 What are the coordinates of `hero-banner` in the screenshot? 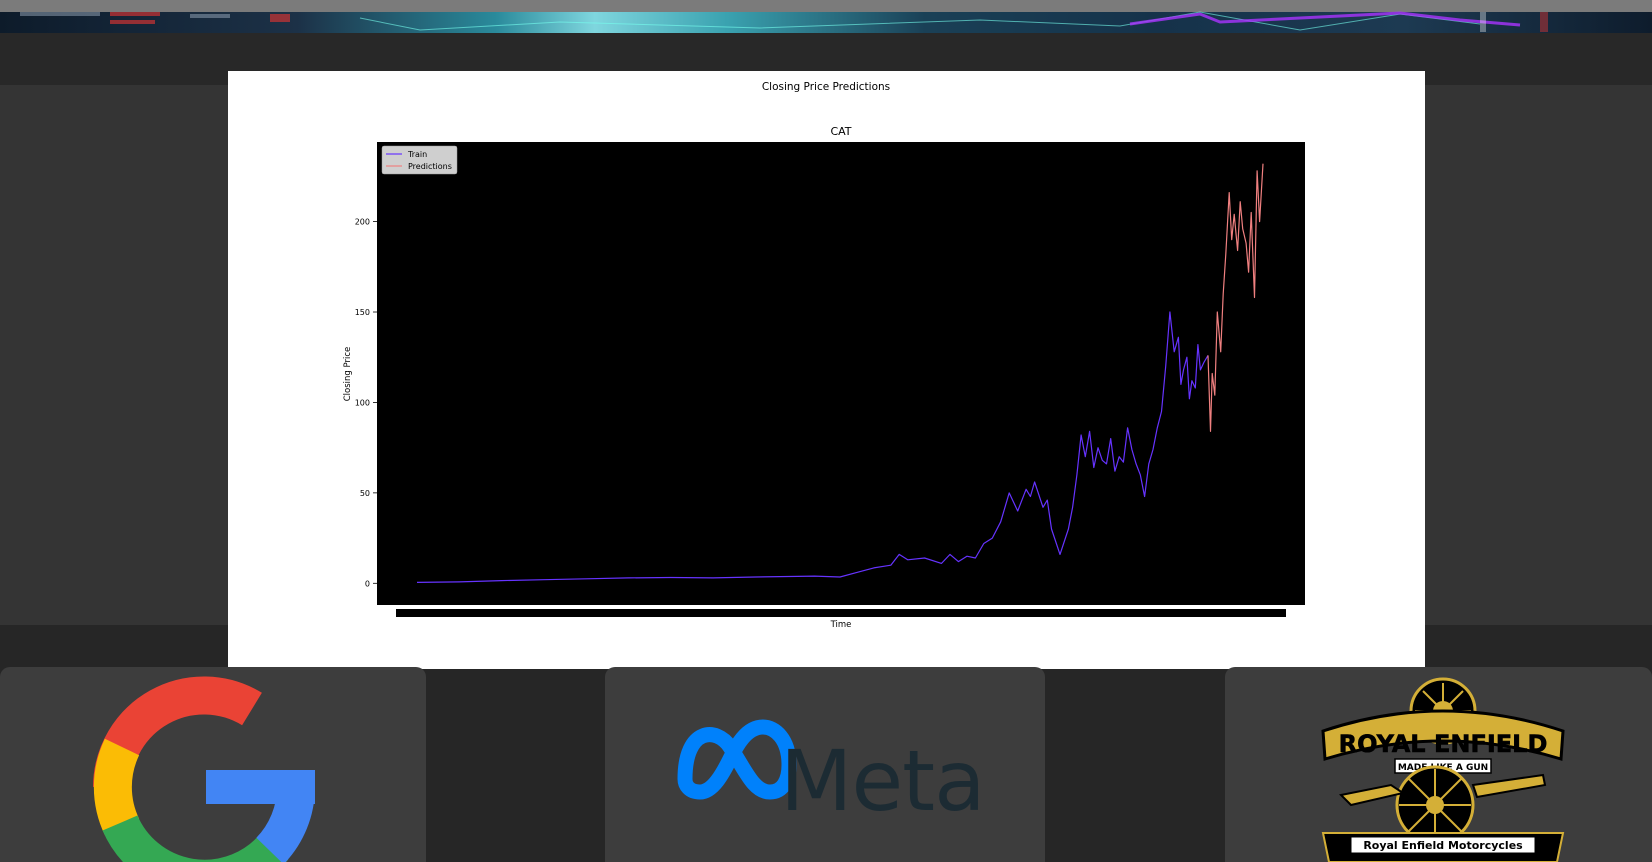 It's located at (826, 16).